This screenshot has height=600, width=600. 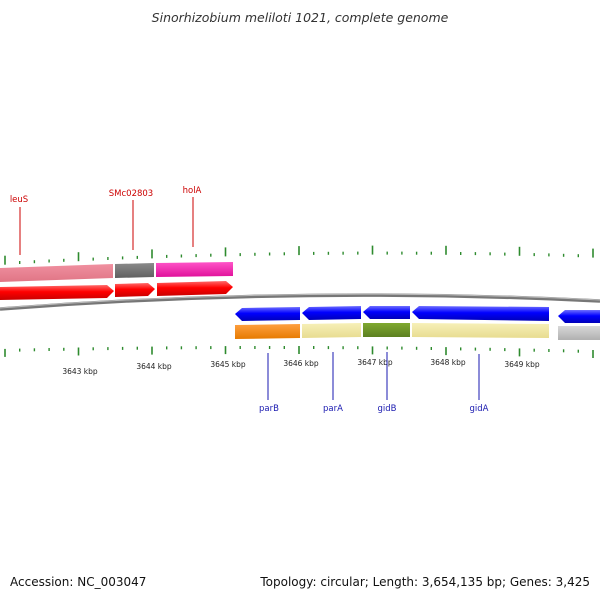 I want to click on feature-parA-cds, so click(x=331, y=313).